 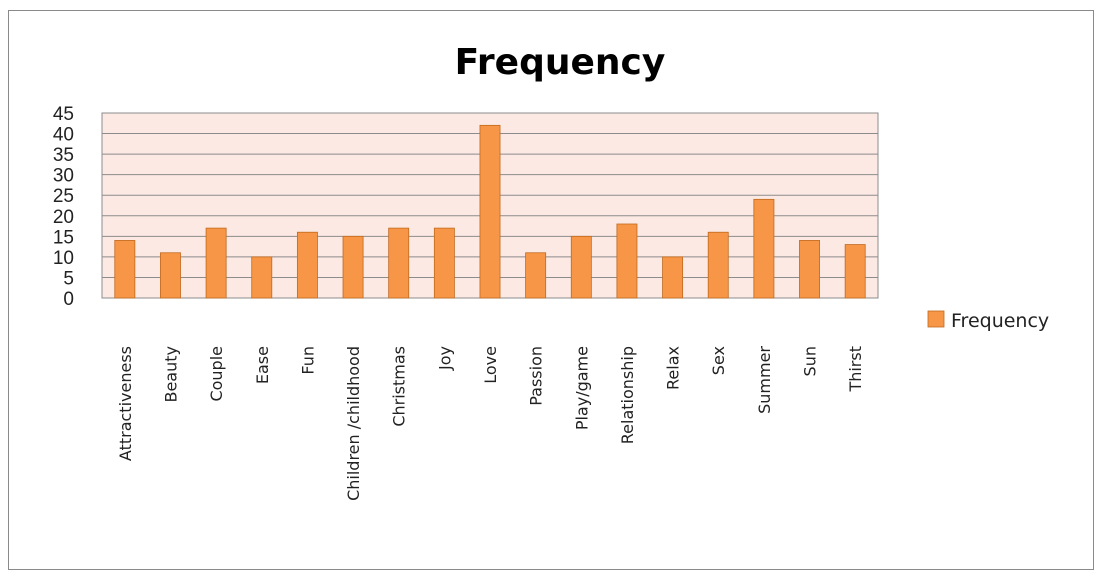 I want to click on x-category-label: Ease, so click(x=262, y=365).